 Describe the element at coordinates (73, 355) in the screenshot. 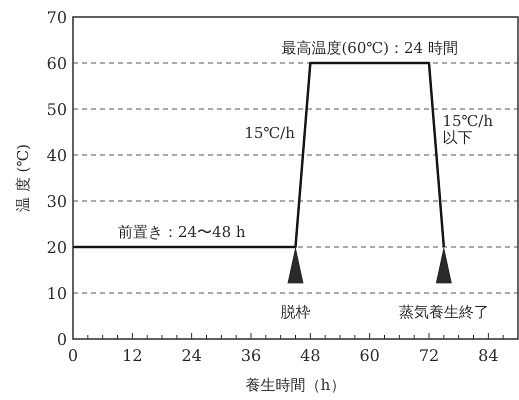

I see `x-tick-label: 0` at that location.